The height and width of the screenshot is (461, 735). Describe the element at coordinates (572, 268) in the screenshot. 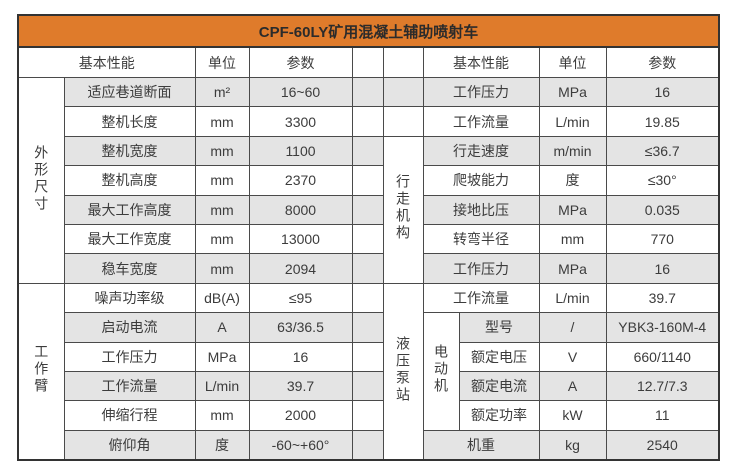

I see `spec-unit: MPa` at that location.